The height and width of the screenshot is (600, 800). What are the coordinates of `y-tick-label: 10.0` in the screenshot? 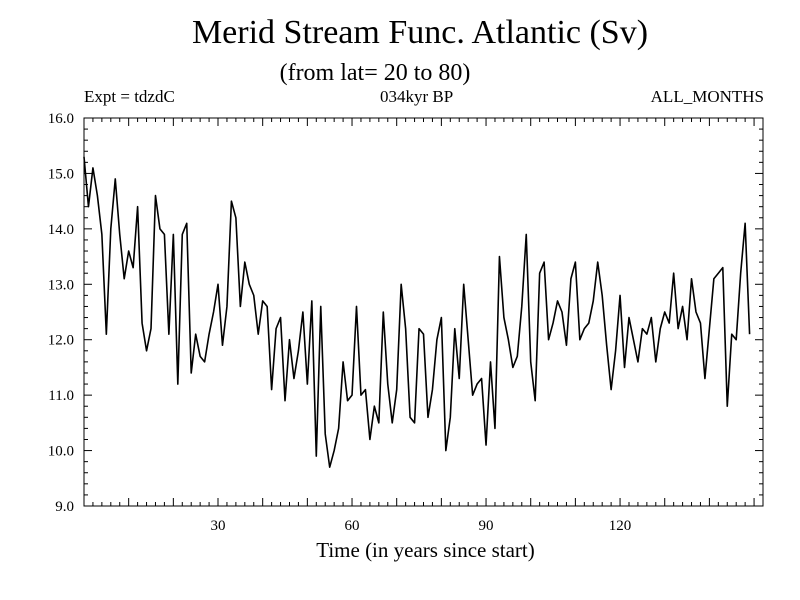 It's located at (61, 452).